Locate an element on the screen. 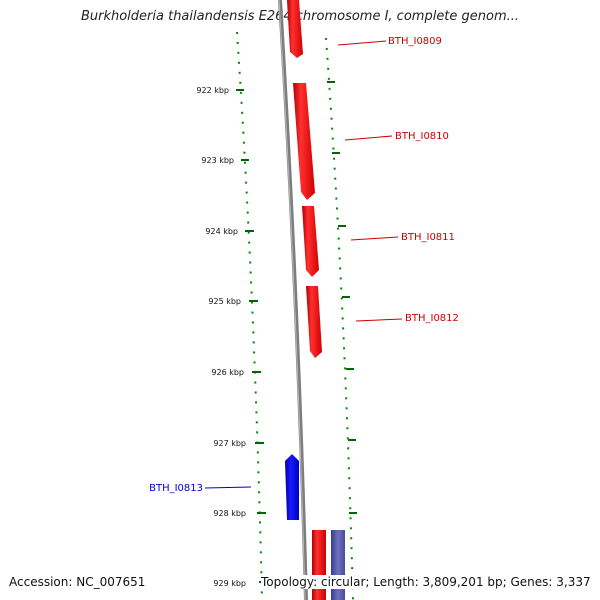 Image resolution: width=600 pixels, height=600 pixels. scale-label-927: 927 kbp is located at coordinates (229, 443).